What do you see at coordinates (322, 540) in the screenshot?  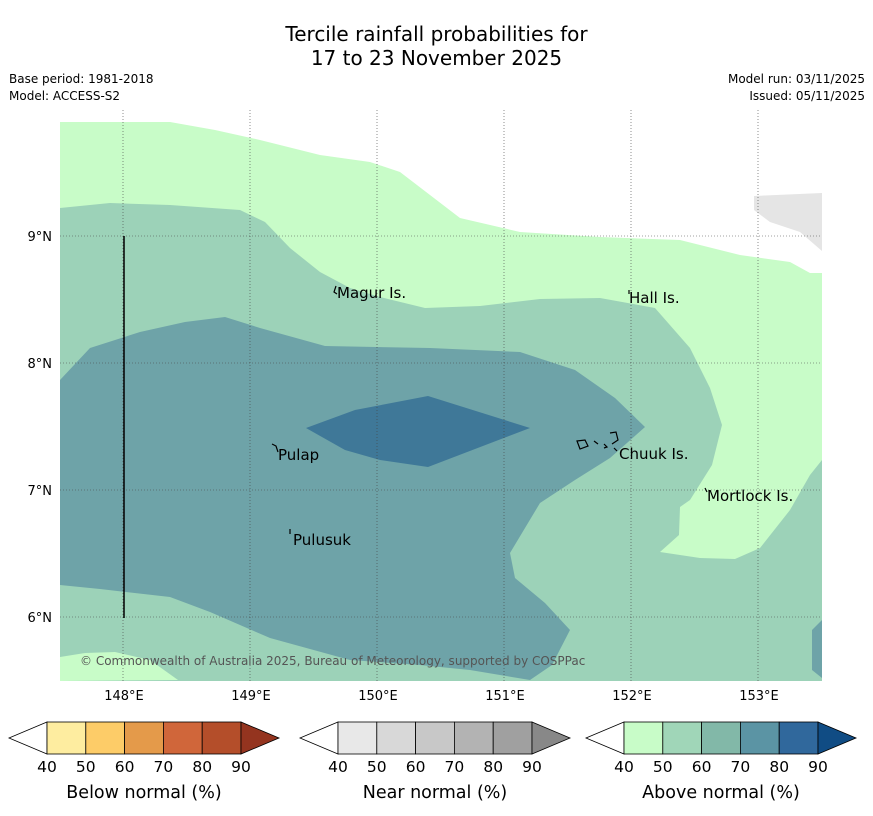 I see `label-pulusuk: Pulusuk` at bounding box center [322, 540].